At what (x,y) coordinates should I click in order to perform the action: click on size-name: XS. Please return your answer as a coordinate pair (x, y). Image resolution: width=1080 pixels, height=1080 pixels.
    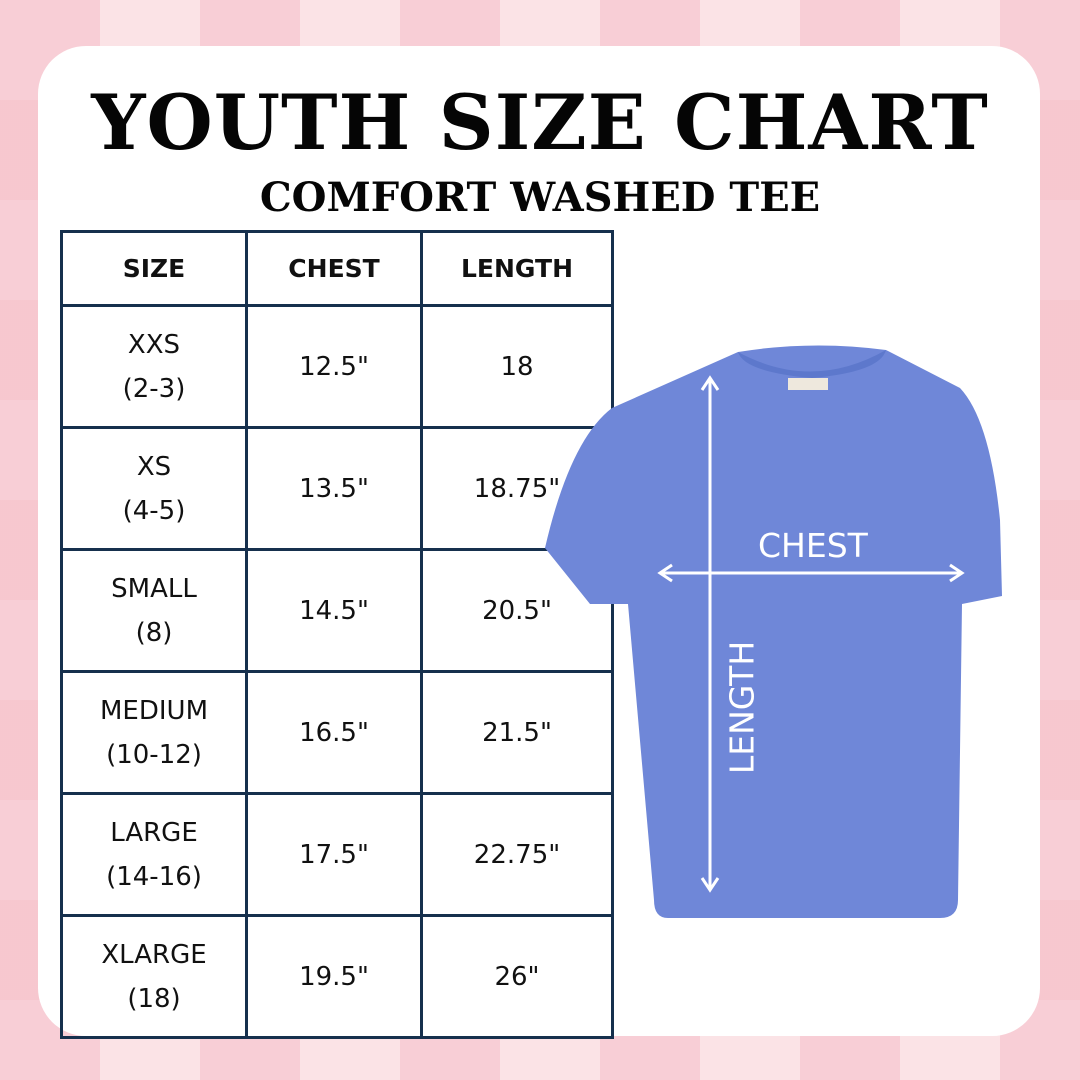
    Looking at the image, I should click on (154, 466).